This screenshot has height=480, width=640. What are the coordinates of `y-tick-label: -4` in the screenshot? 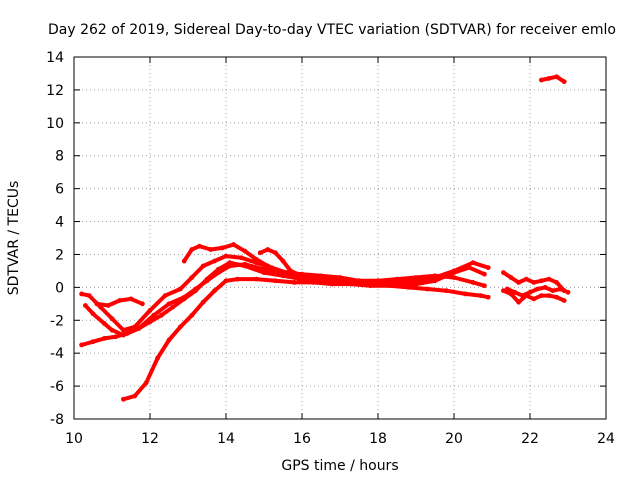 It's located at (57, 354).